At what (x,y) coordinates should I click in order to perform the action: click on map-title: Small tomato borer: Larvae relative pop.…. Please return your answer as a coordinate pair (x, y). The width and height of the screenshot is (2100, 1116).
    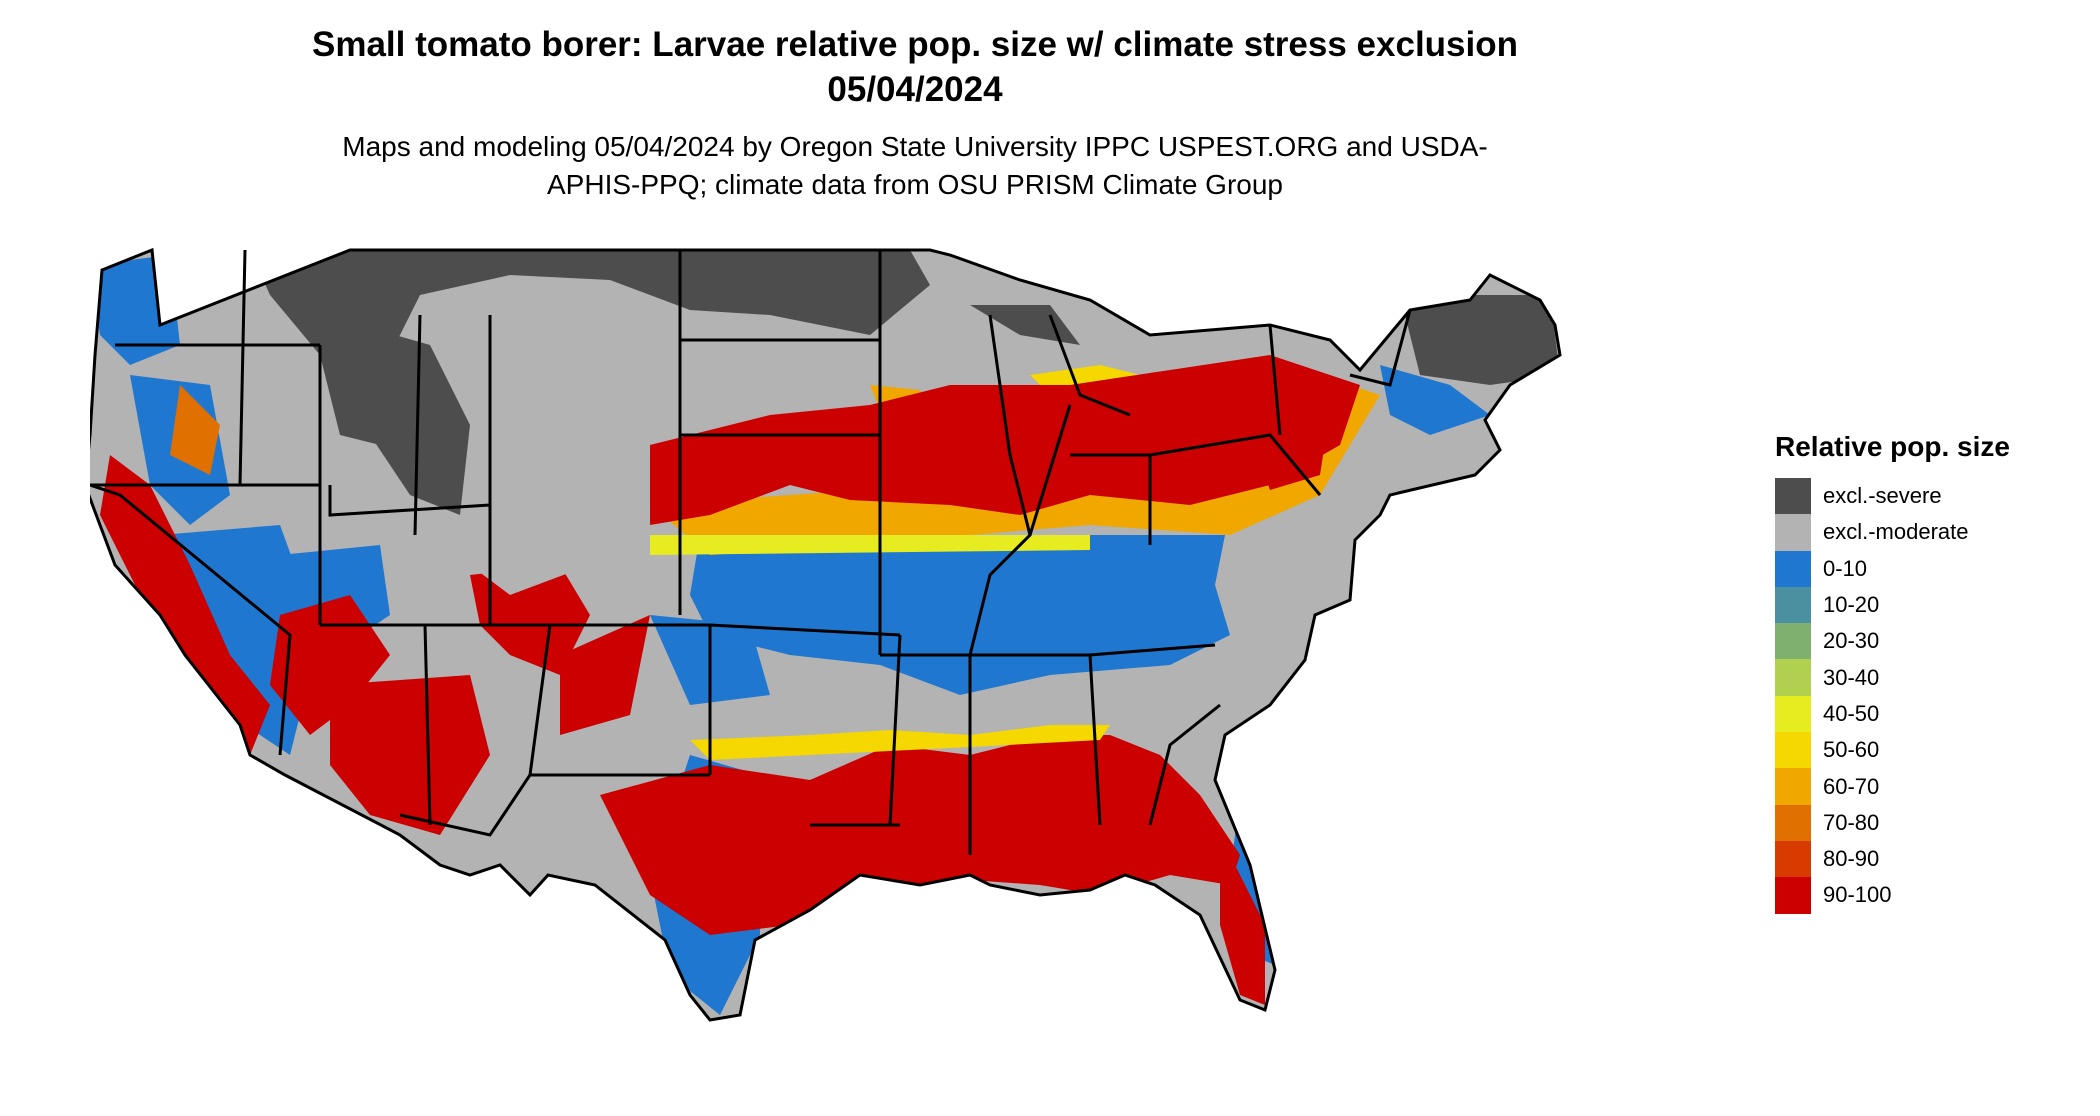
    Looking at the image, I should click on (914, 67).